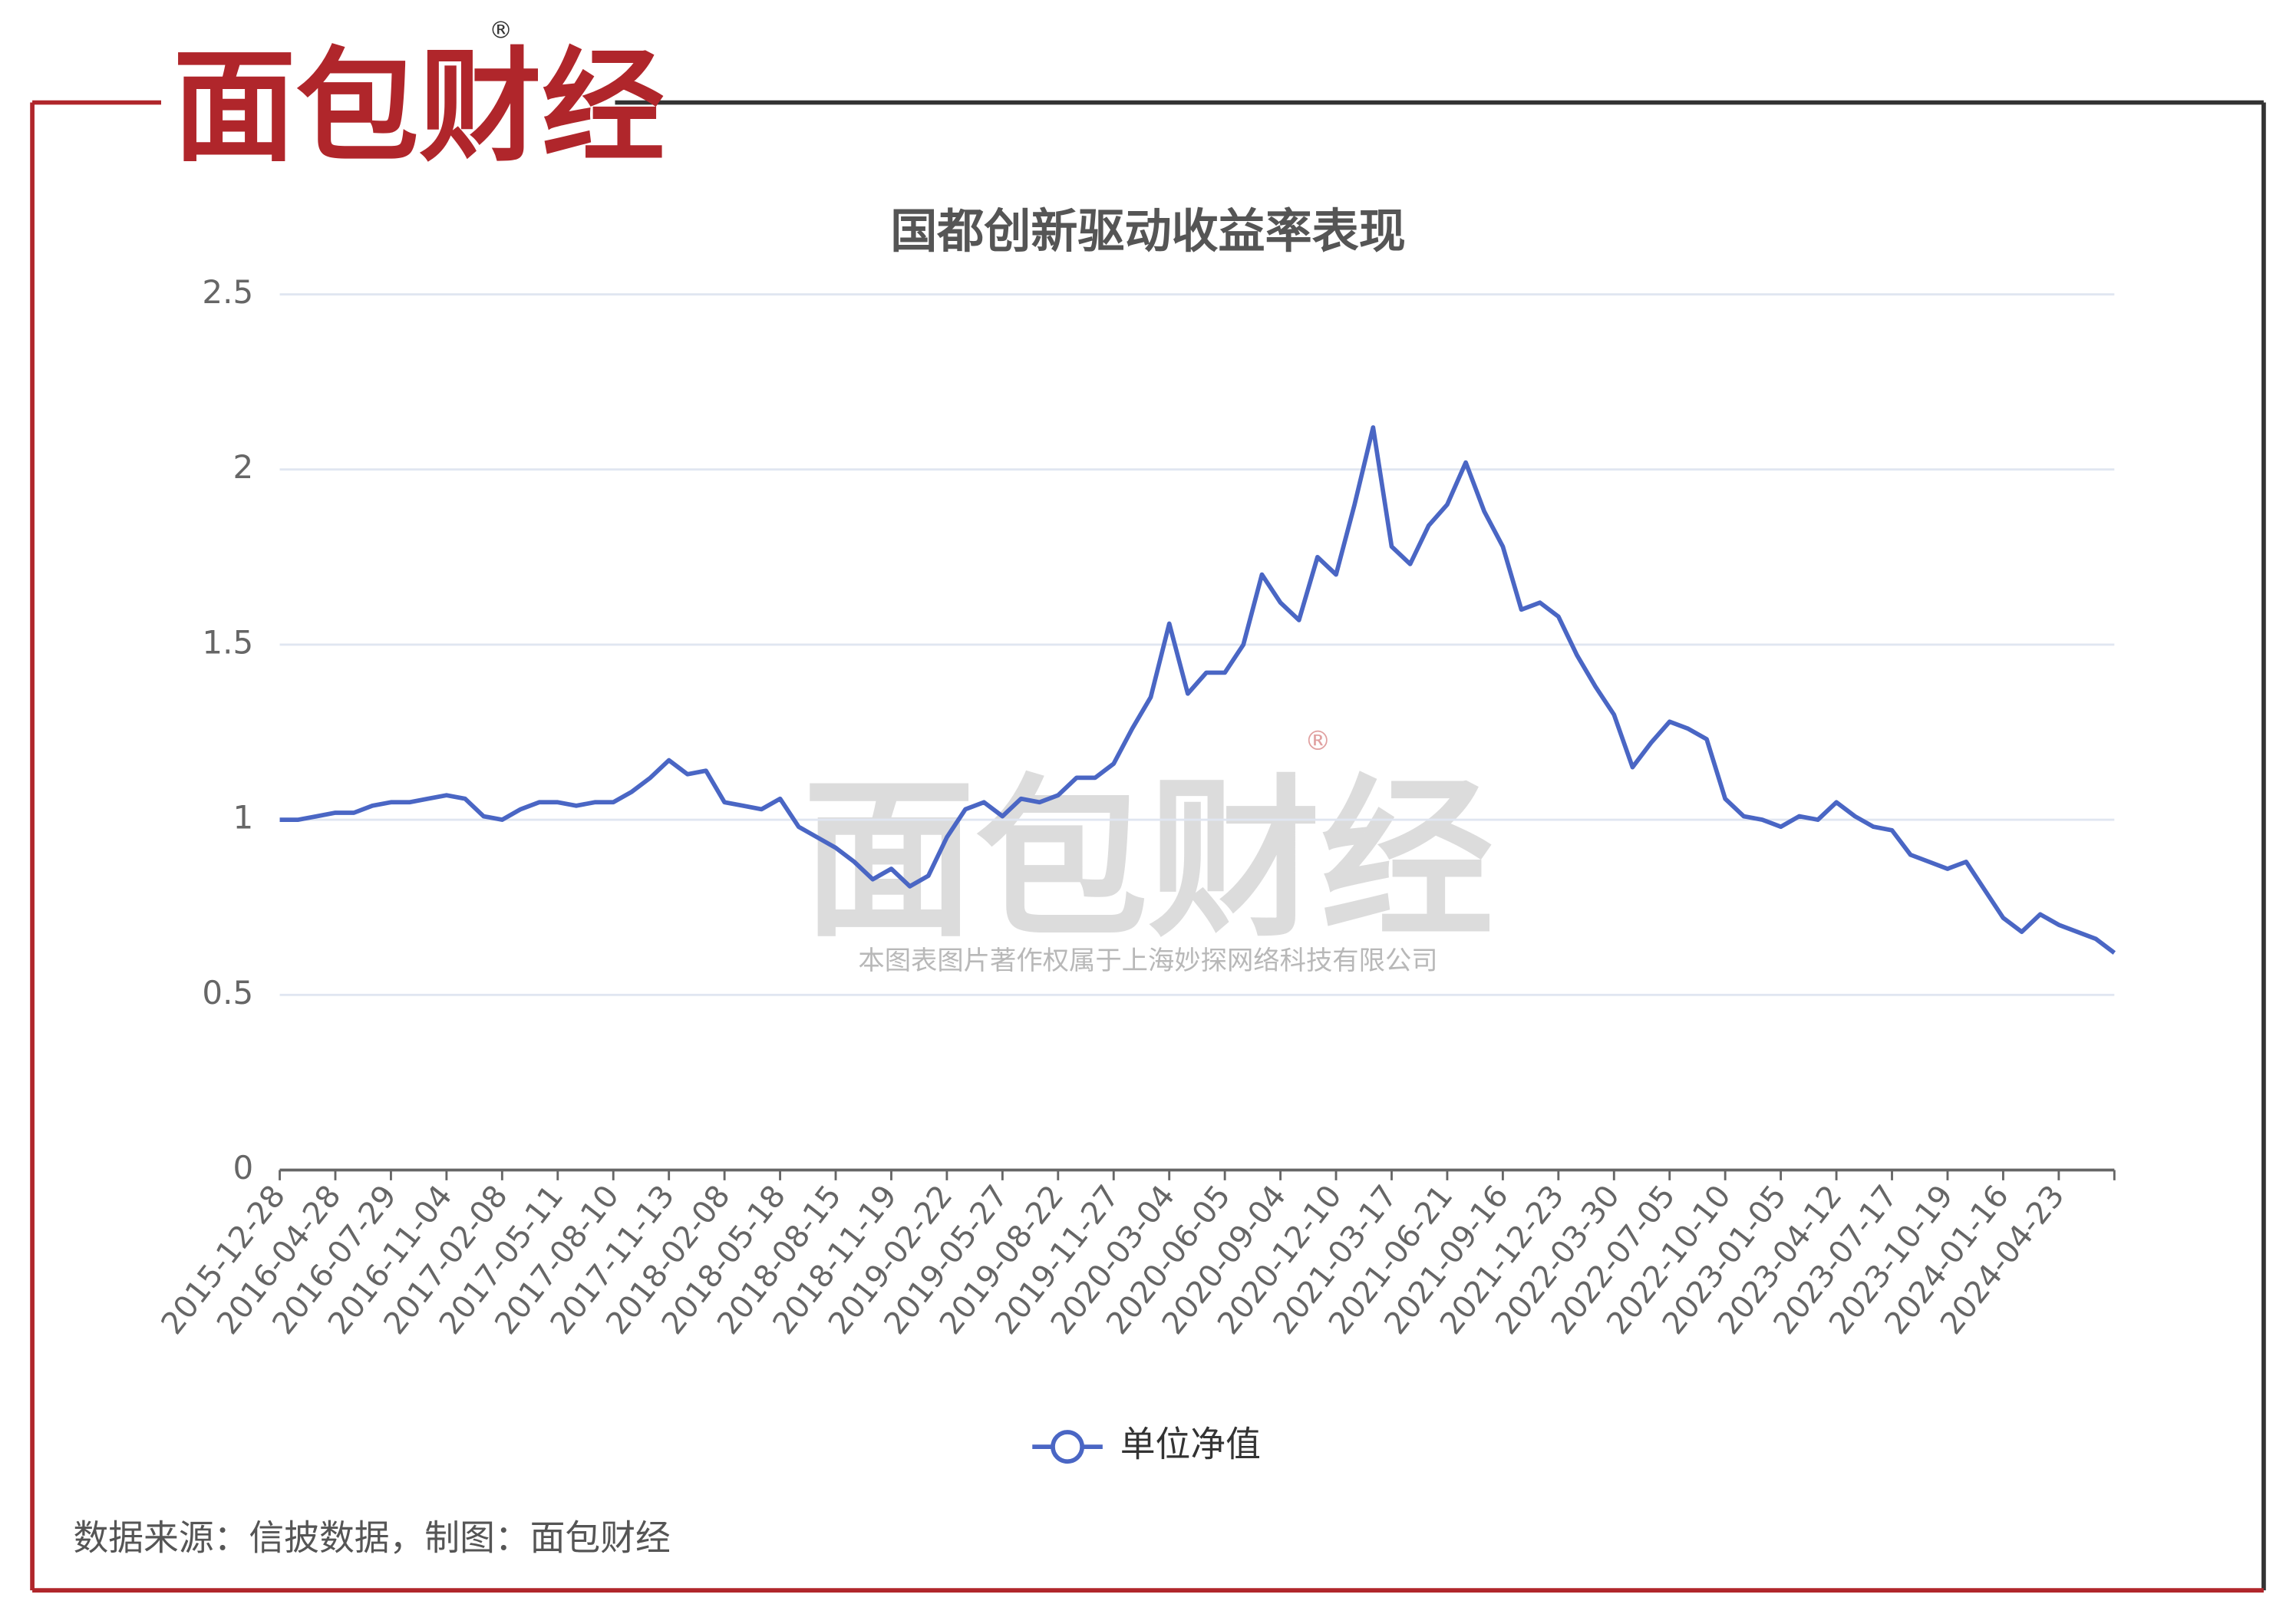 Image resolution: width=2296 pixels, height=1624 pixels. I want to click on y-tick-label: 1, so click(243, 818).